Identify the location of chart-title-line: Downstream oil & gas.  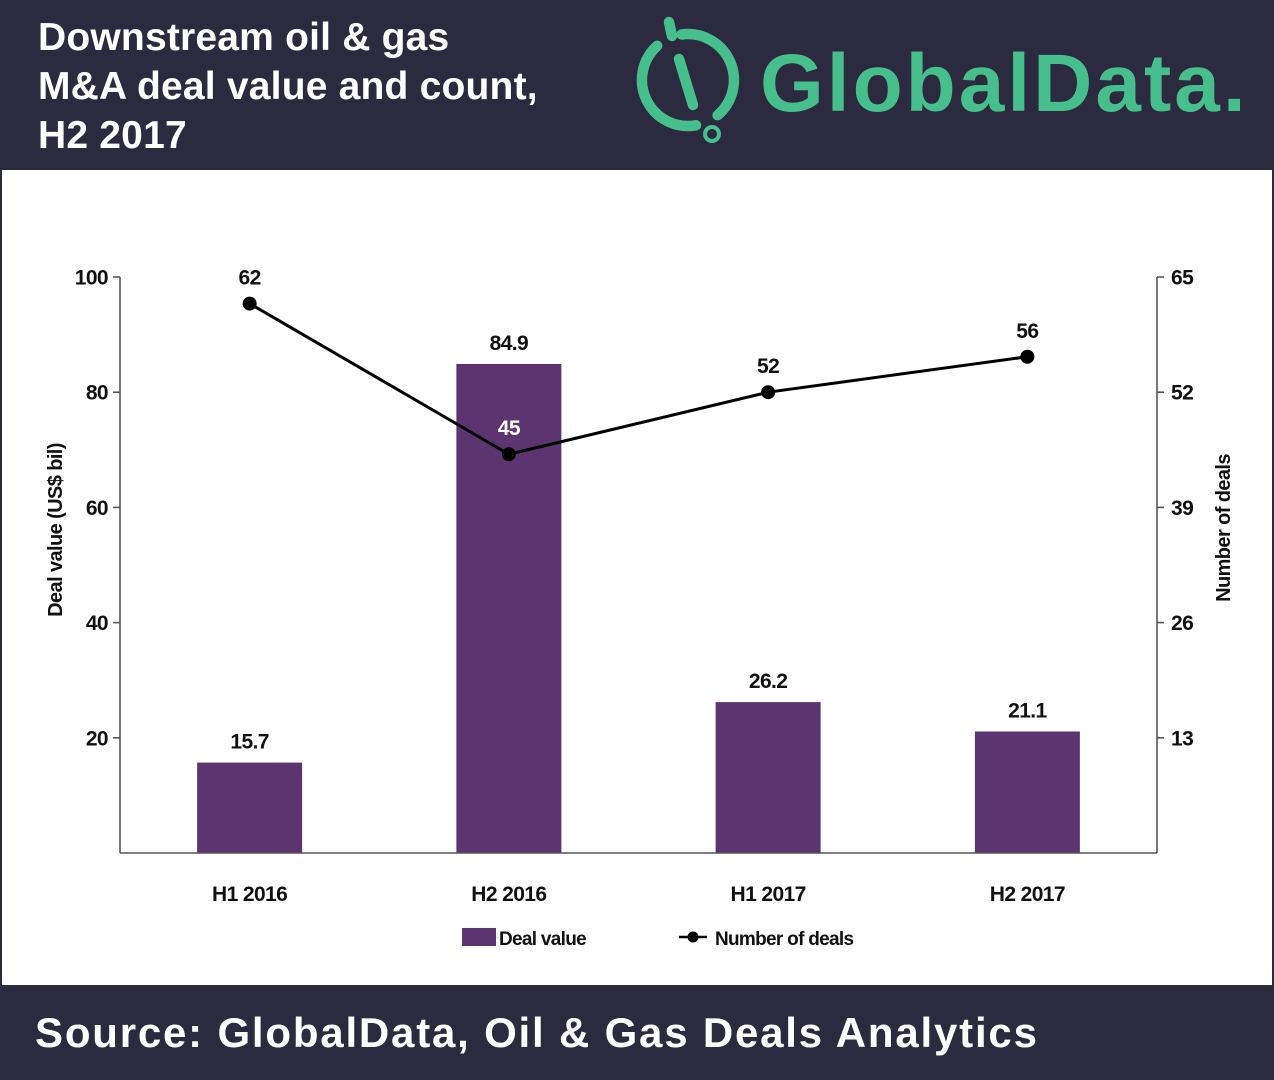
(244, 37).